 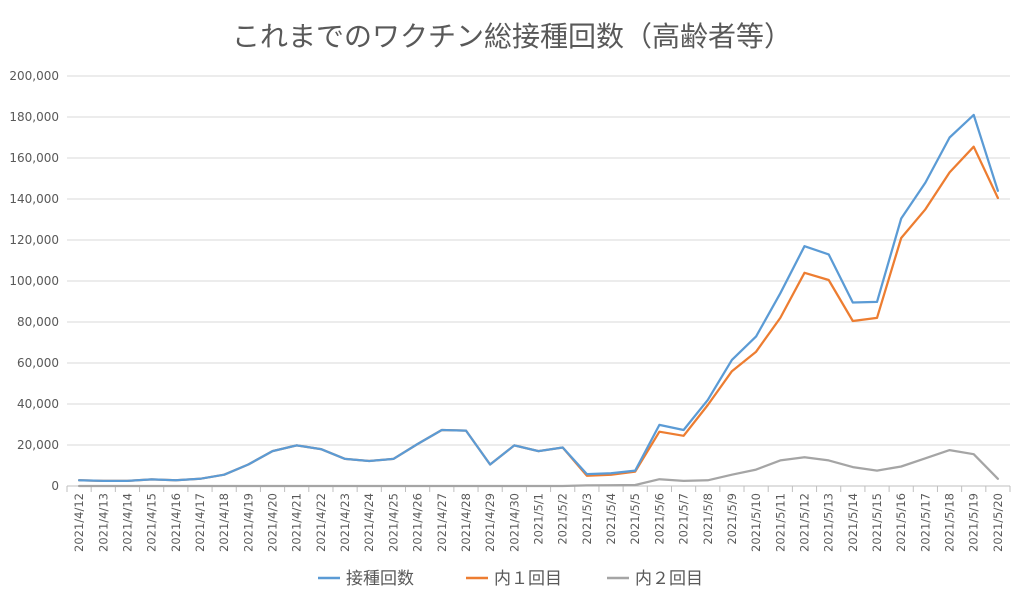 I want to click on x-tick-label: 2021/4/30, so click(x=514, y=522).